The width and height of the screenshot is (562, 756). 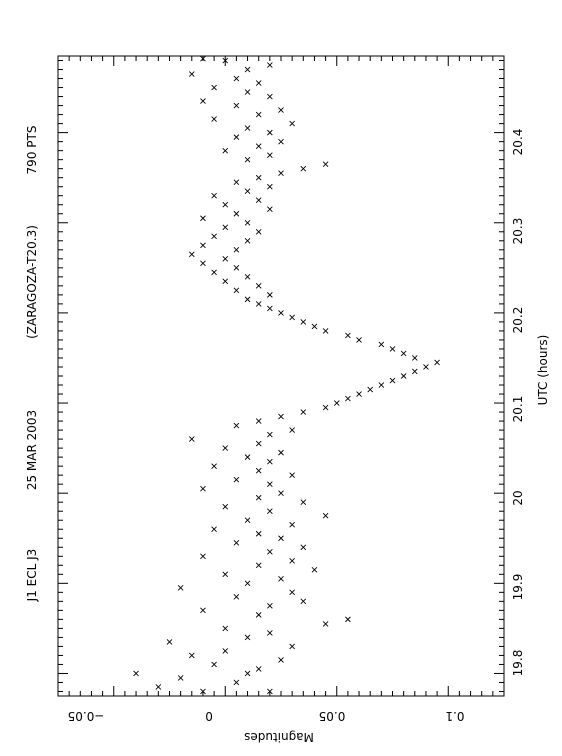 What do you see at coordinates (518, 142) in the screenshot?
I see `x-tick-label: 20.4` at bounding box center [518, 142].